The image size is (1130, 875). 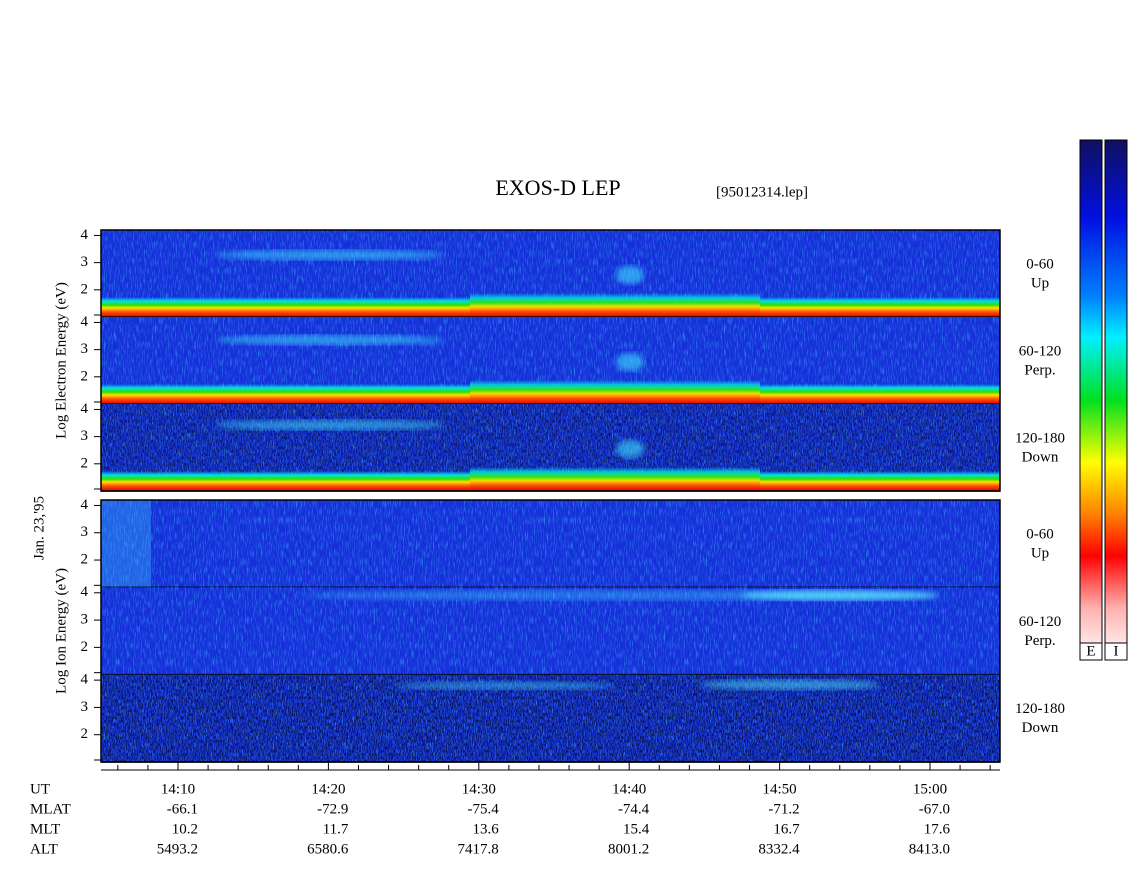 I want to click on row-value: 8413.0, so click(x=929, y=849).